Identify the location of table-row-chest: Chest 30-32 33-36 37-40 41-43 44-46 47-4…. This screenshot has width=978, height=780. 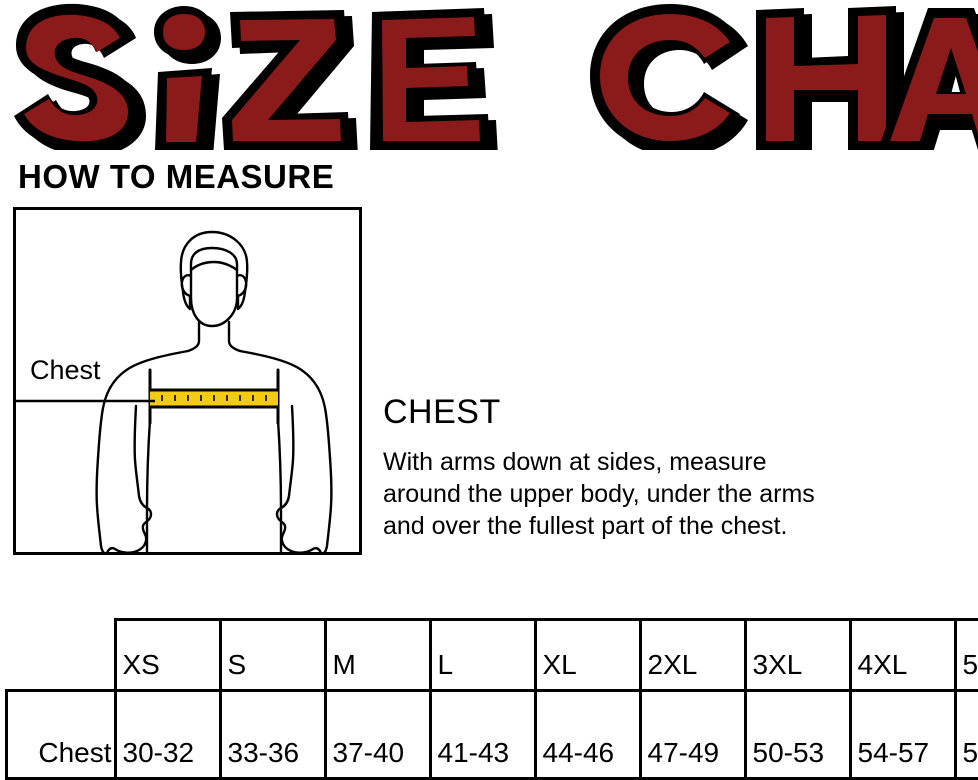
(492, 735).